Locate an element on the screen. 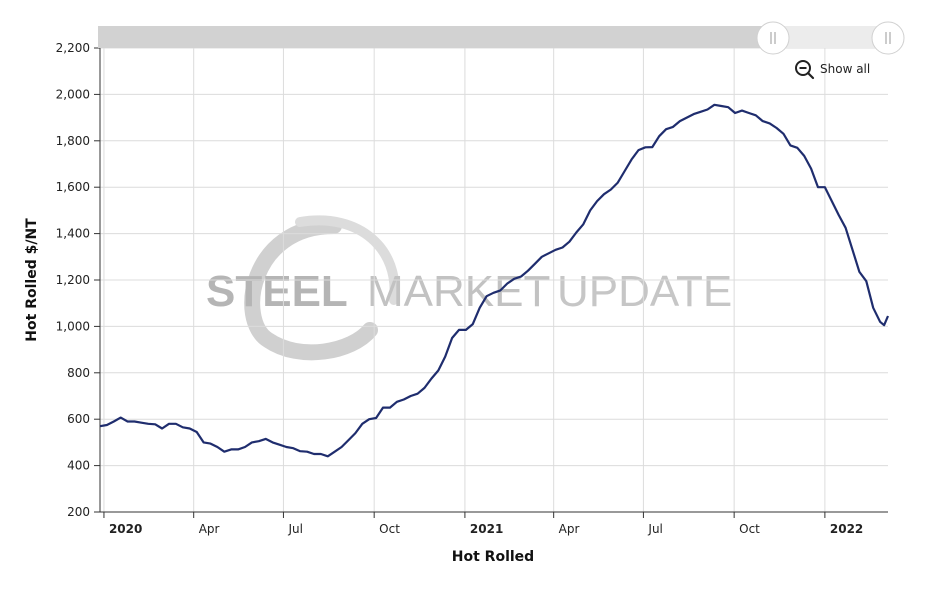 The height and width of the screenshot is (589, 945). watermark-word-steel: STEEL is located at coordinates (277, 291).